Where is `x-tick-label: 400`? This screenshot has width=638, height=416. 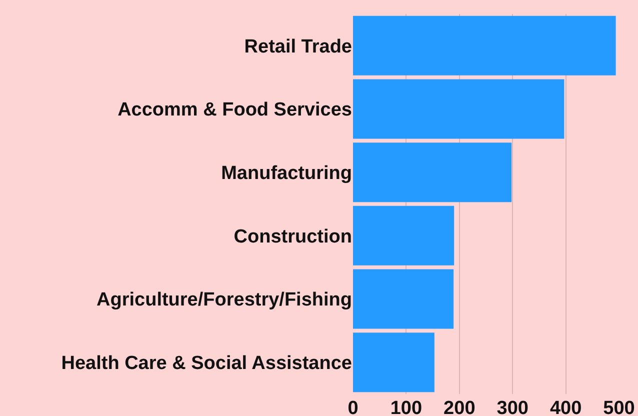
x-tick-label: 400 is located at coordinates (566, 407).